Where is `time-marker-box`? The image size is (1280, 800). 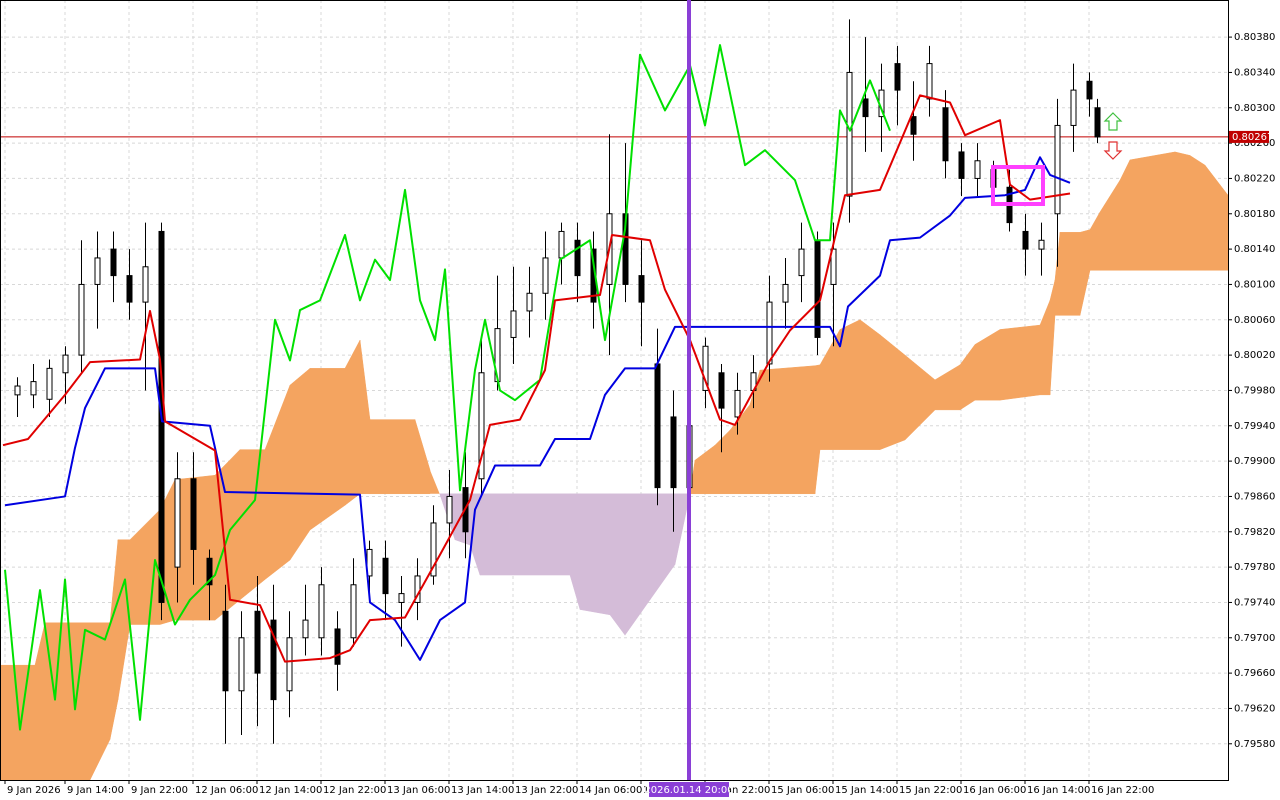 time-marker-box is located at coordinates (689, 789).